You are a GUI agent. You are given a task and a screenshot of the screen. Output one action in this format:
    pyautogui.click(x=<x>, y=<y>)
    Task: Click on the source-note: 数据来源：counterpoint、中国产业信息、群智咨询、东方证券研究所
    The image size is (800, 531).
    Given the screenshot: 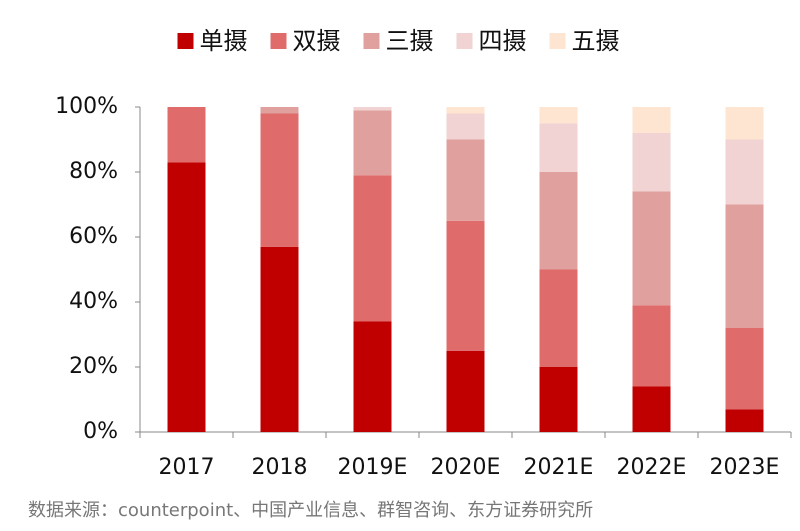 What is the action you would take?
    pyautogui.click(x=310, y=510)
    